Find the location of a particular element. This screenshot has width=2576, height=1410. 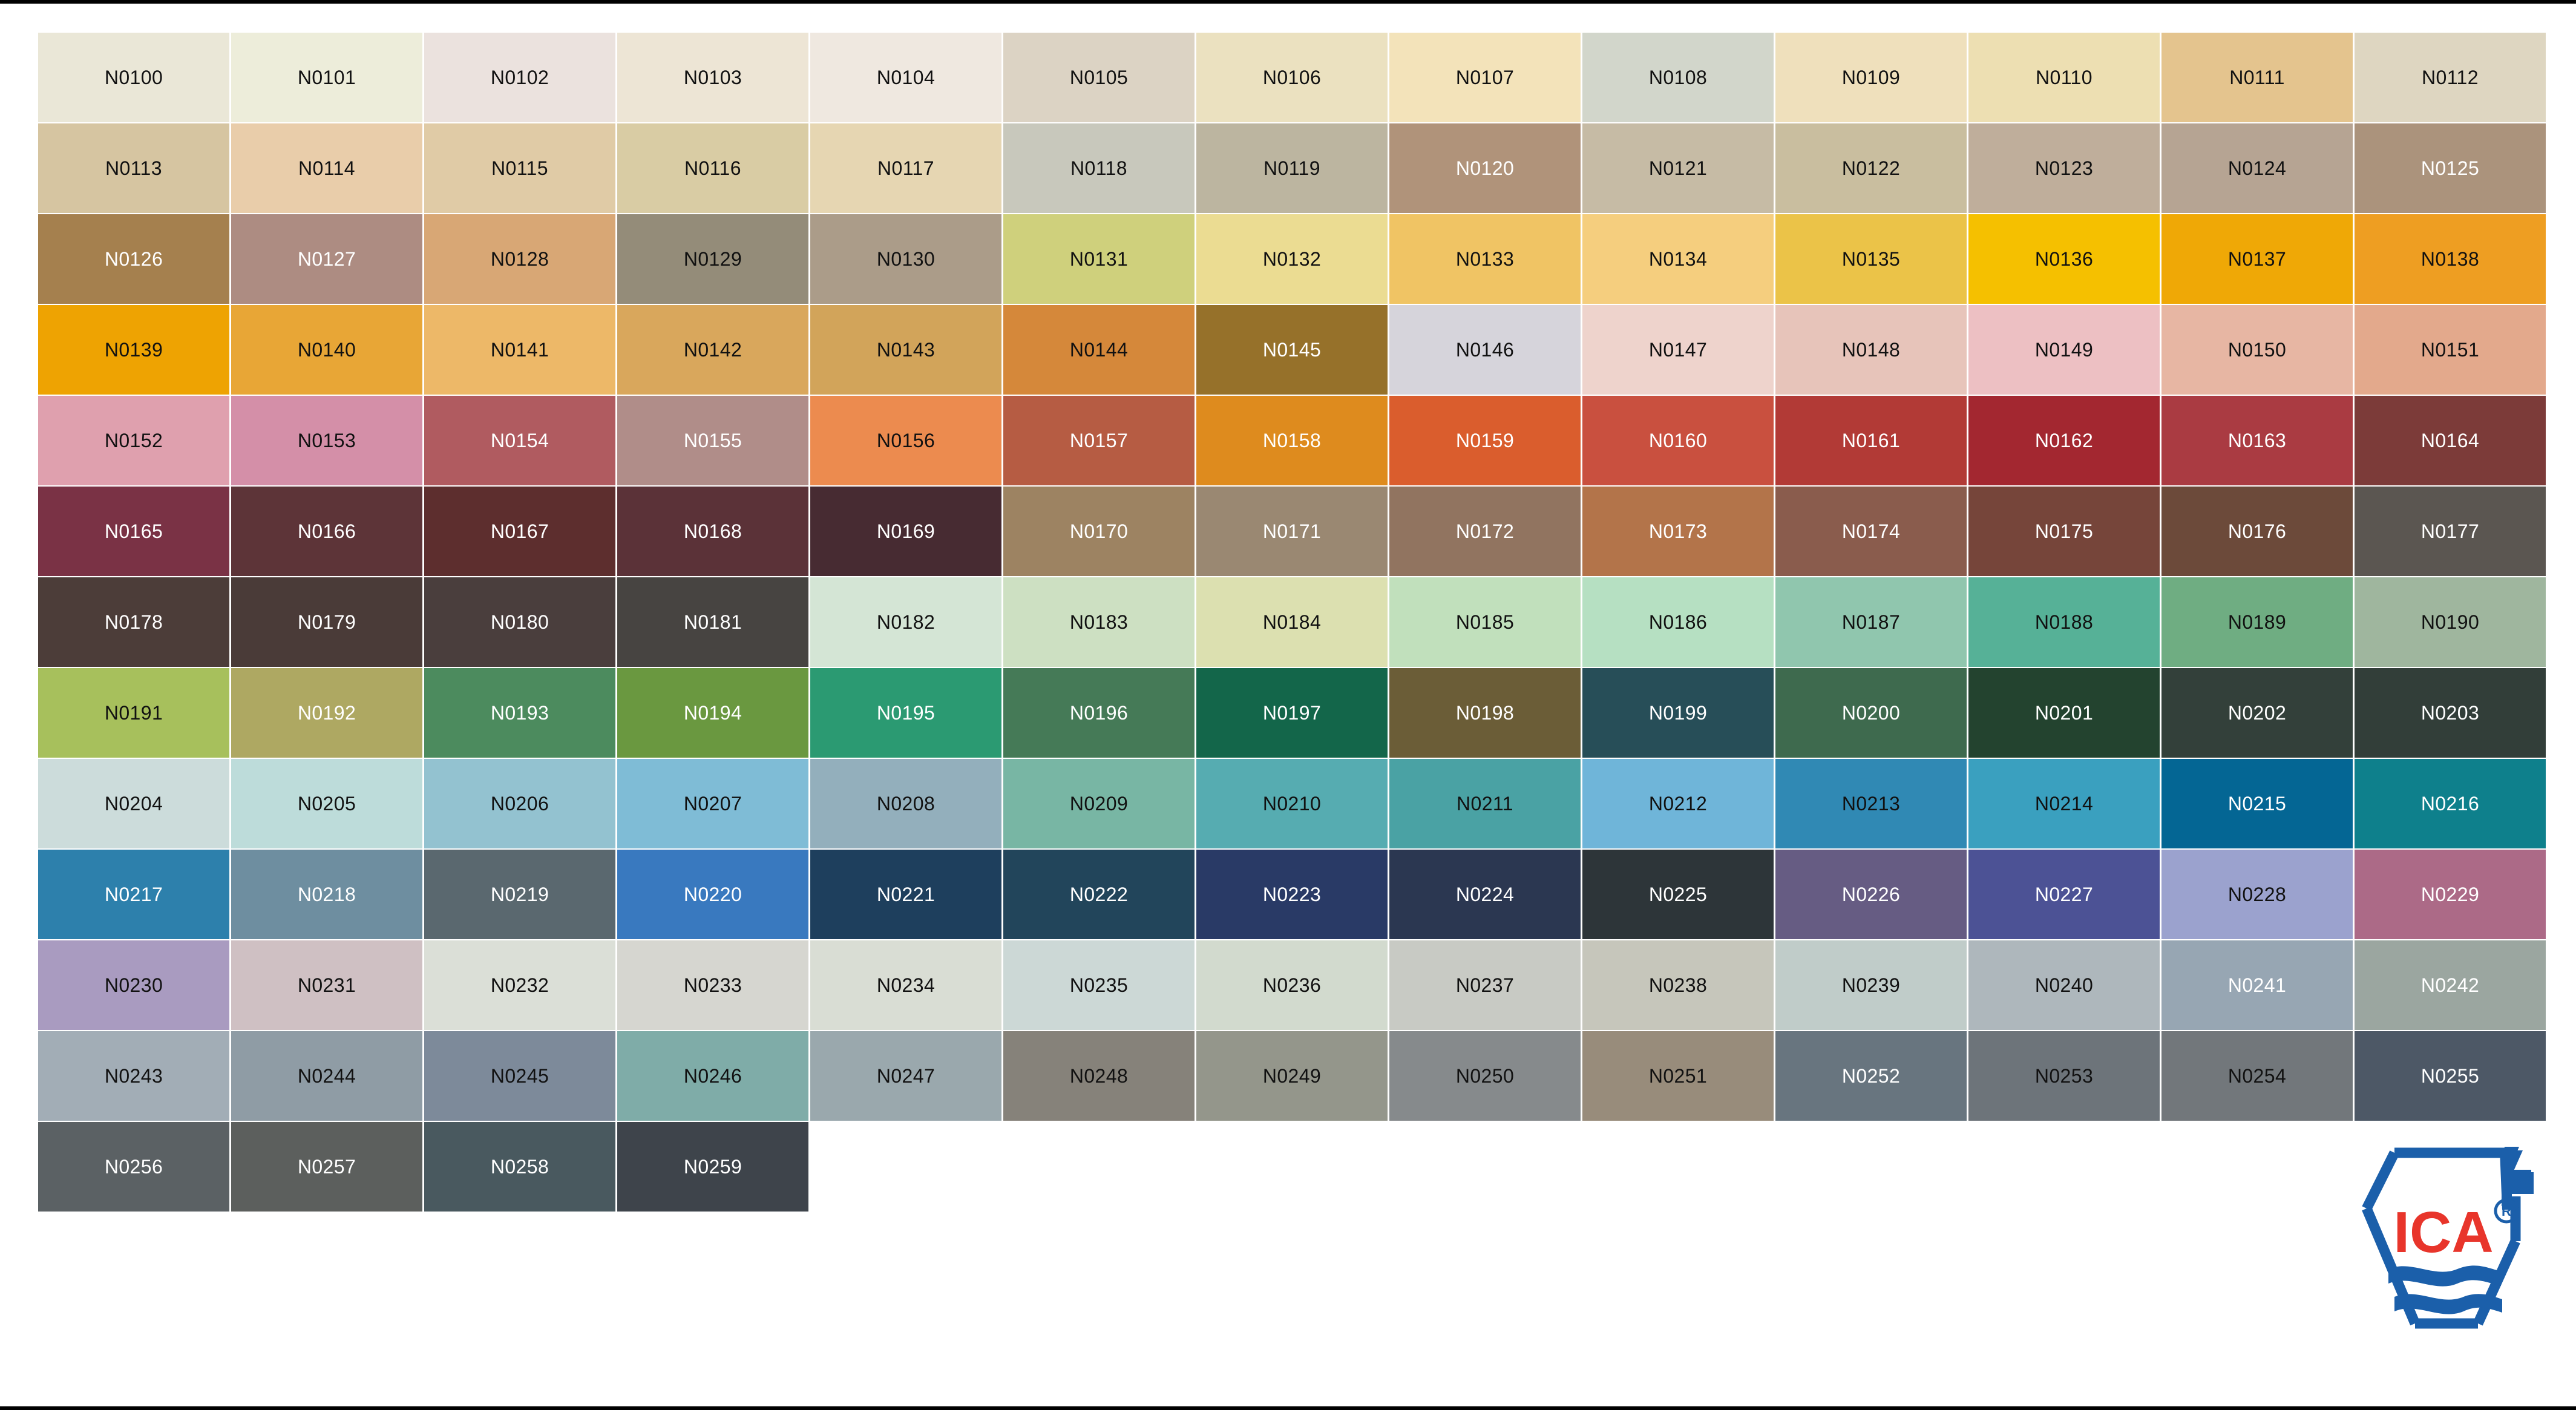

colour-swatch: N0186 is located at coordinates (1678, 622).